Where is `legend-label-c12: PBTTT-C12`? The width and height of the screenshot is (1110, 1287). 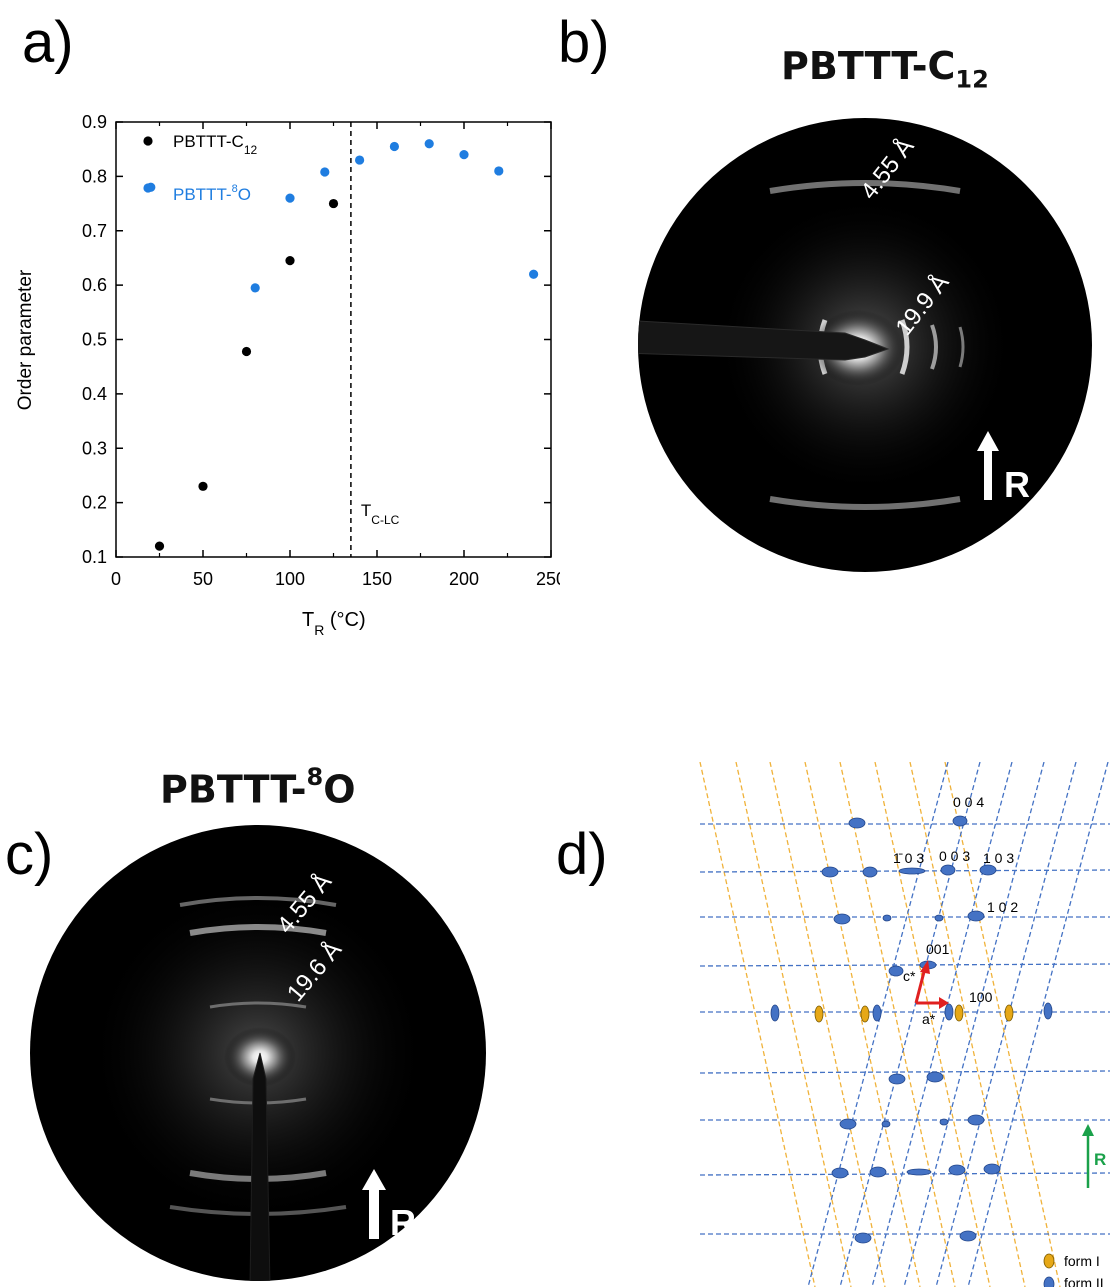
legend-label-c12: PBTTT-C12 is located at coordinates (215, 144).